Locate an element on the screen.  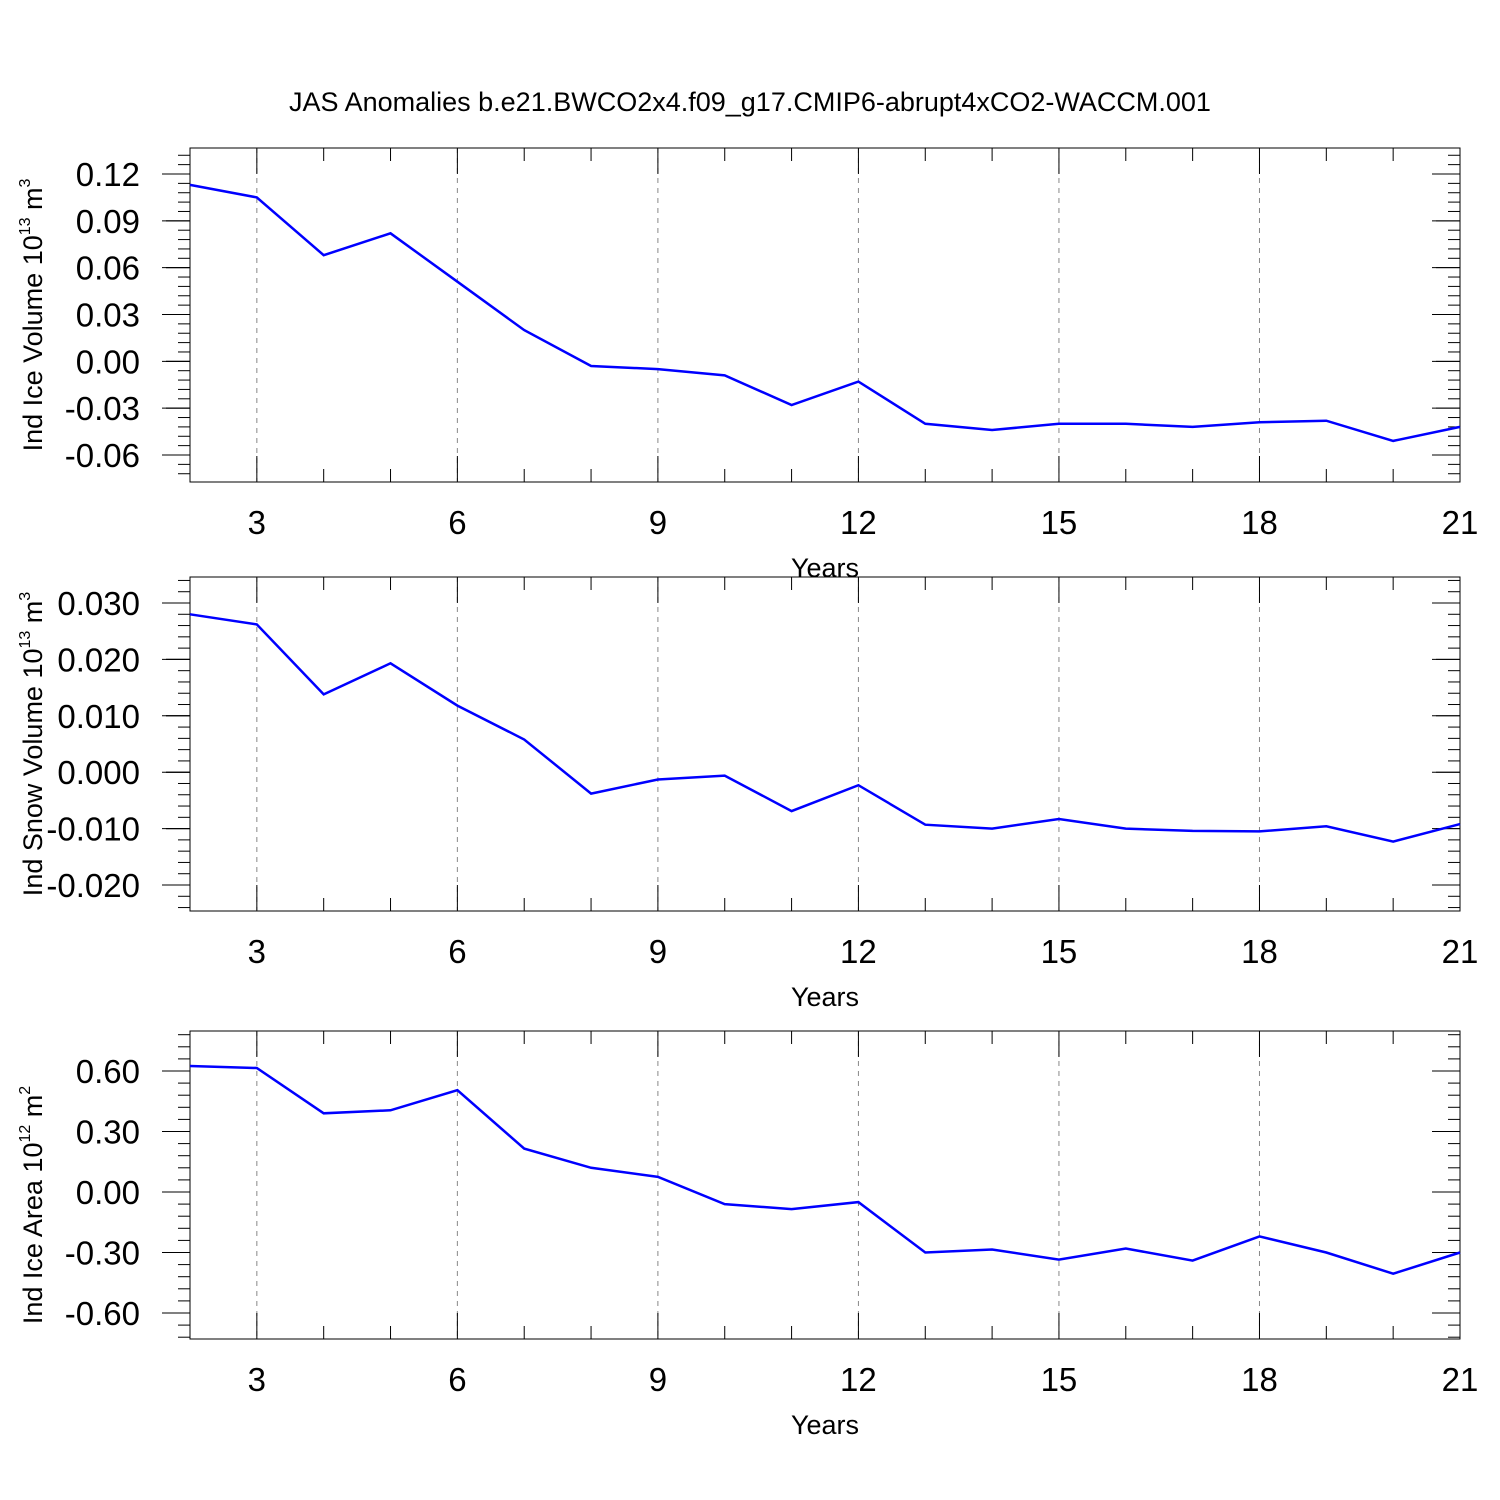
y-tick-label: -0.60 is located at coordinates (102, 1313).